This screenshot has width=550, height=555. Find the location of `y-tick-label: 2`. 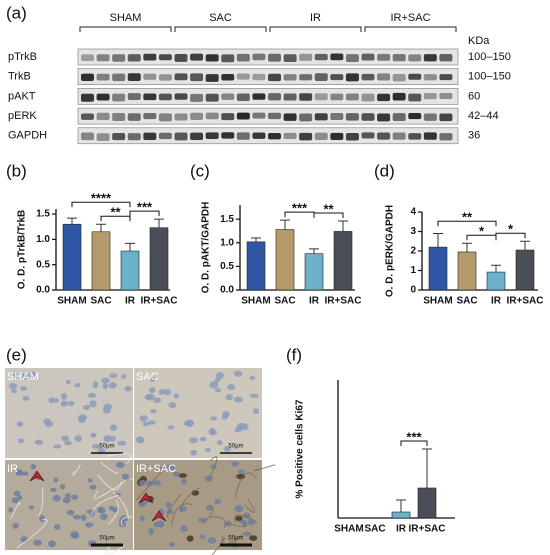

y-tick-label: 2 is located at coordinates (413, 251).